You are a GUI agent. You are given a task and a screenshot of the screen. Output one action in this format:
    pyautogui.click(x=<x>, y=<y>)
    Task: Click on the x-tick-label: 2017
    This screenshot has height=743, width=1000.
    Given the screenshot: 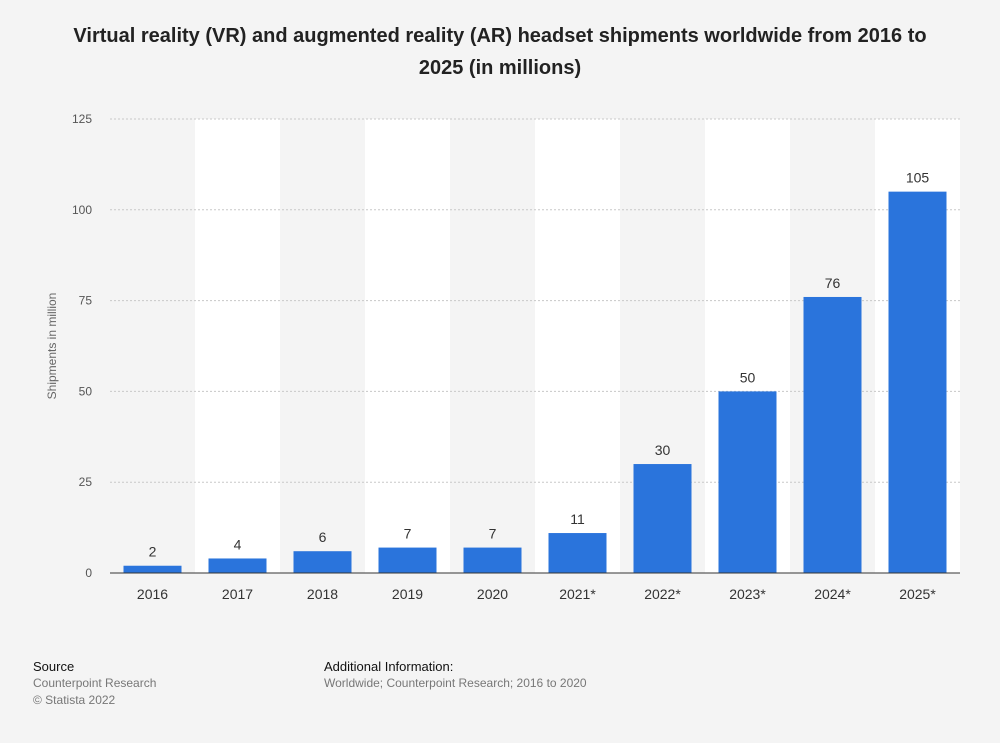 What is the action you would take?
    pyautogui.click(x=237, y=594)
    